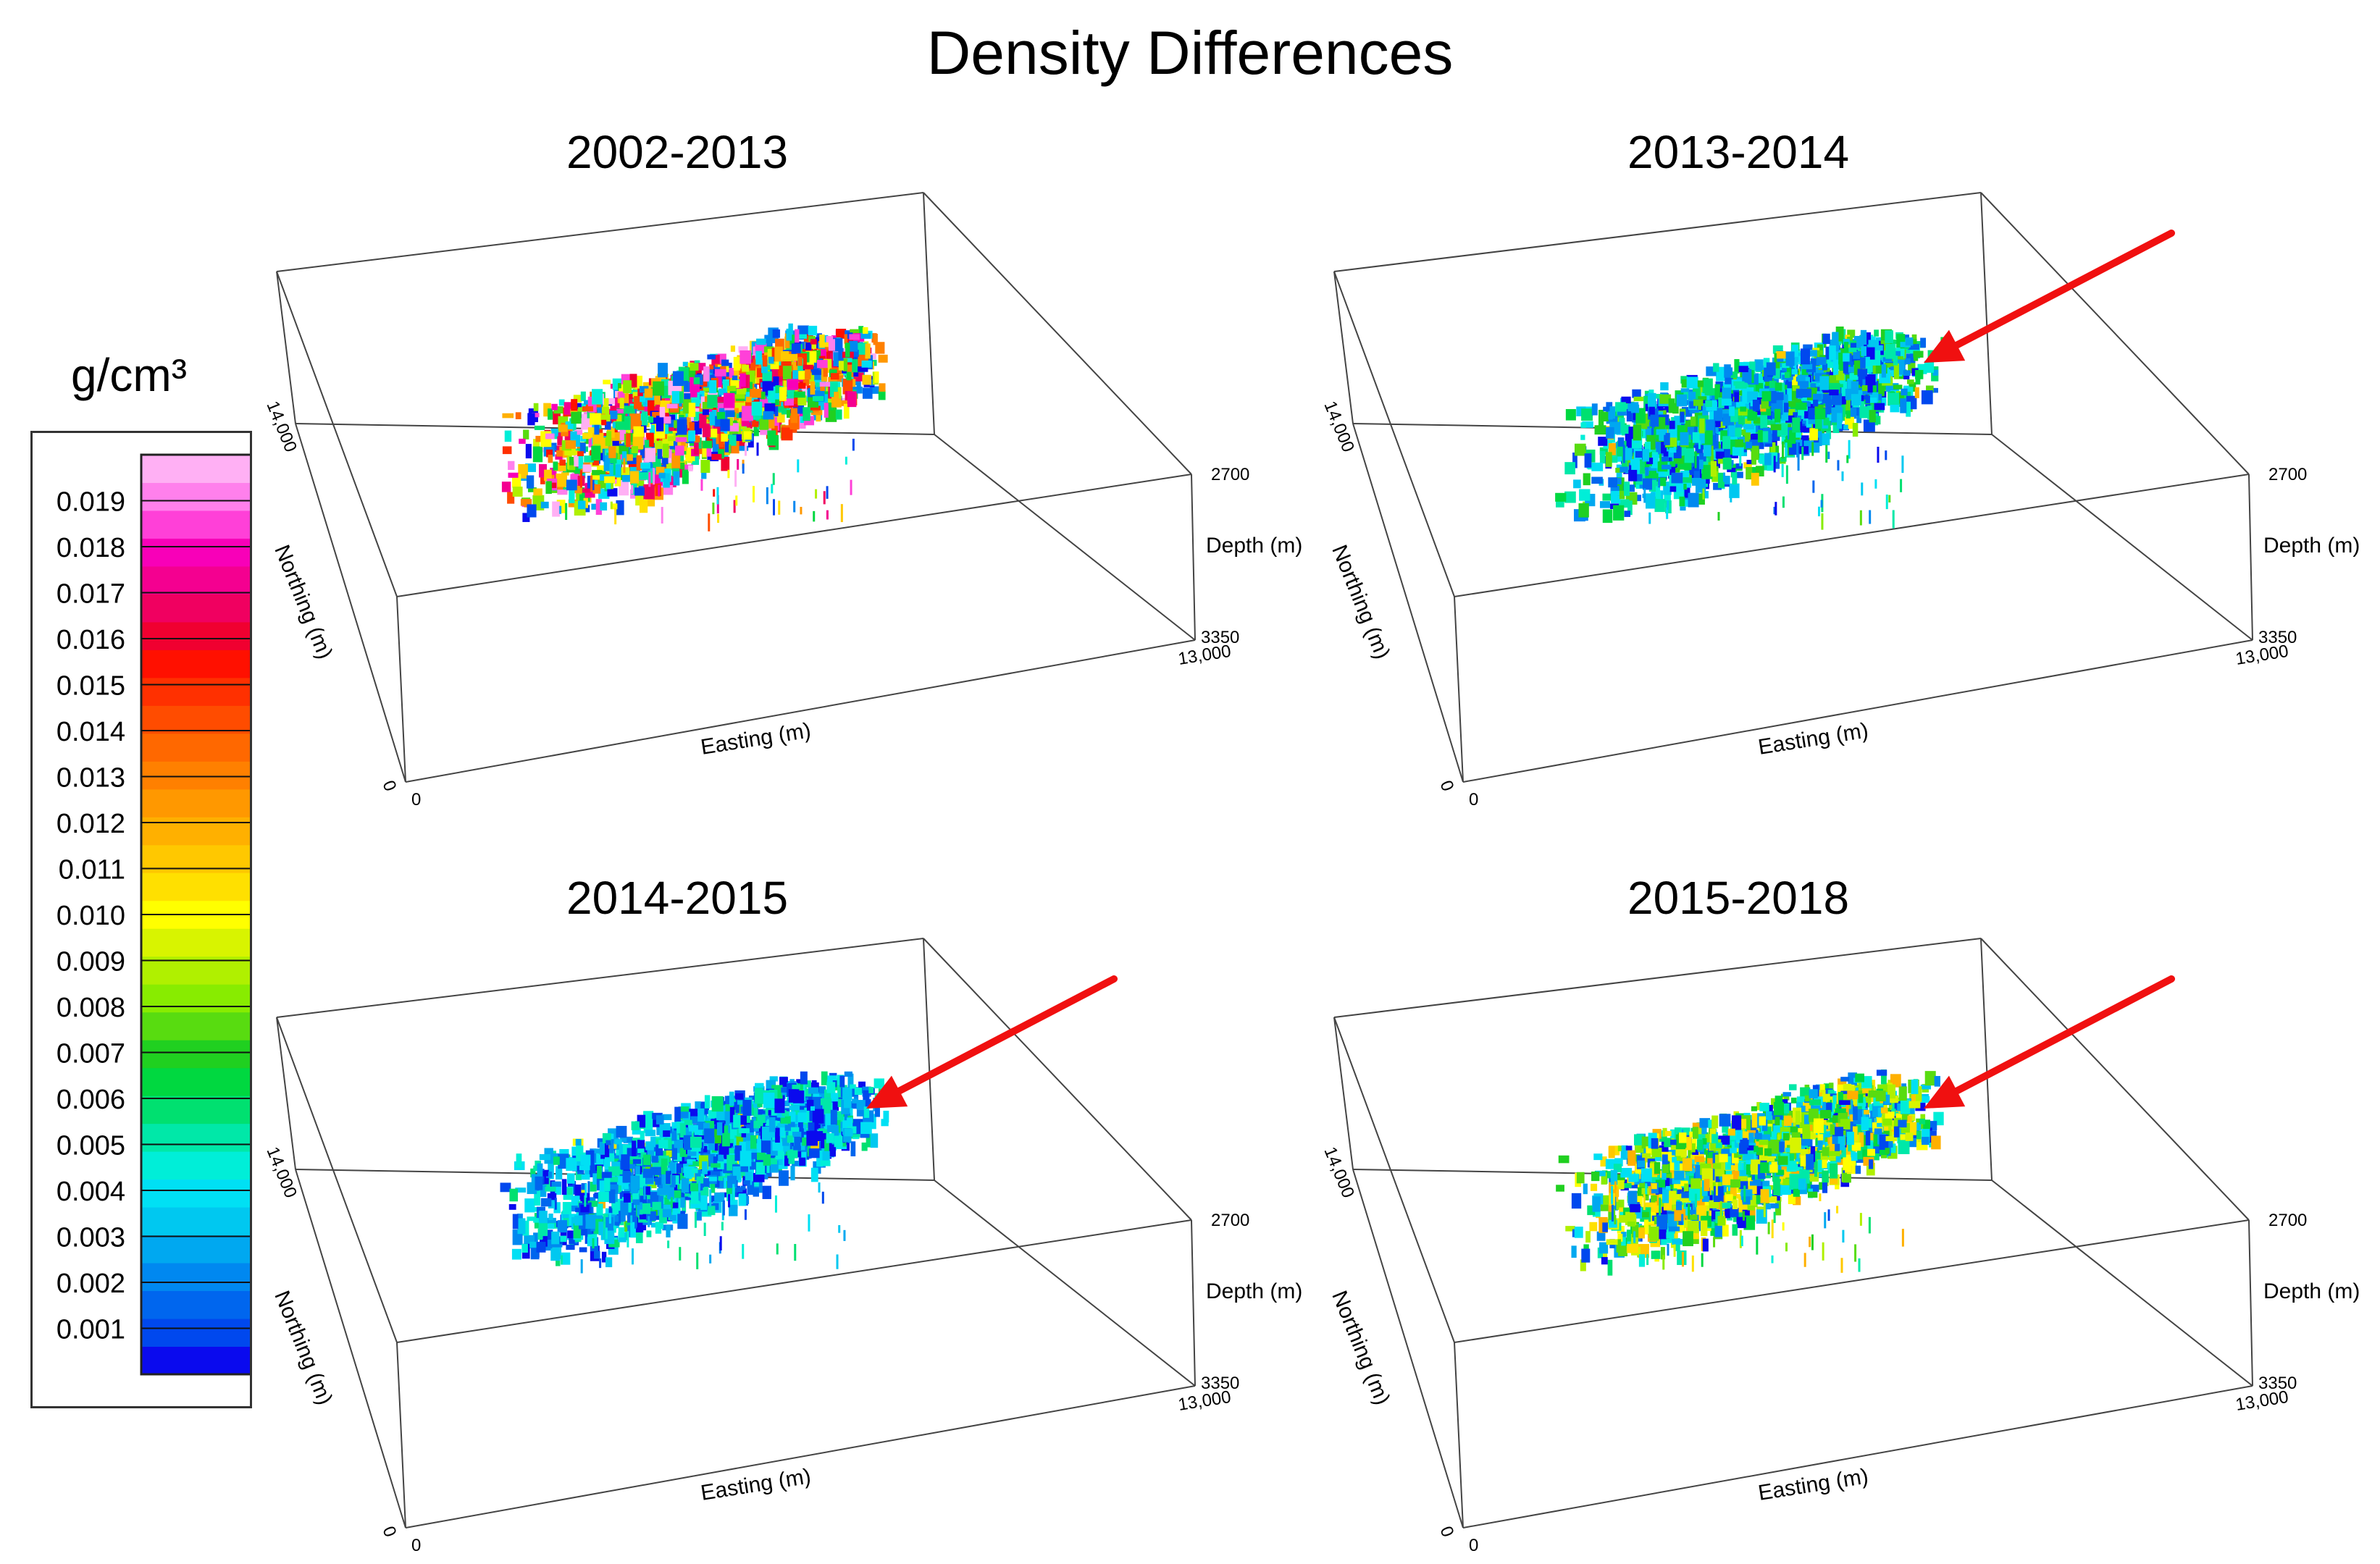  What do you see at coordinates (90, 1100) in the screenshot?
I see `colorbar-tick-label: 0.006` at bounding box center [90, 1100].